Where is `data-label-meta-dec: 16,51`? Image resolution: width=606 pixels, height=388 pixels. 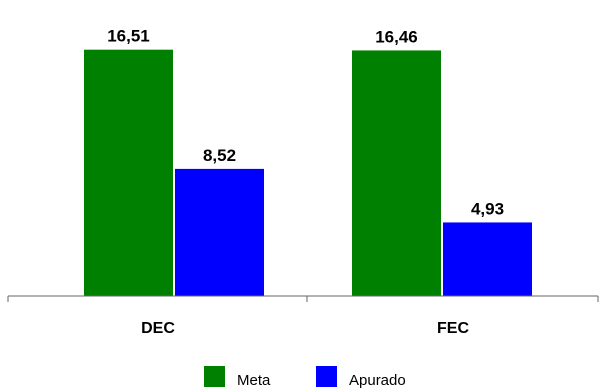 data-label-meta-dec: 16,51 is located at coordinates (128, 36).